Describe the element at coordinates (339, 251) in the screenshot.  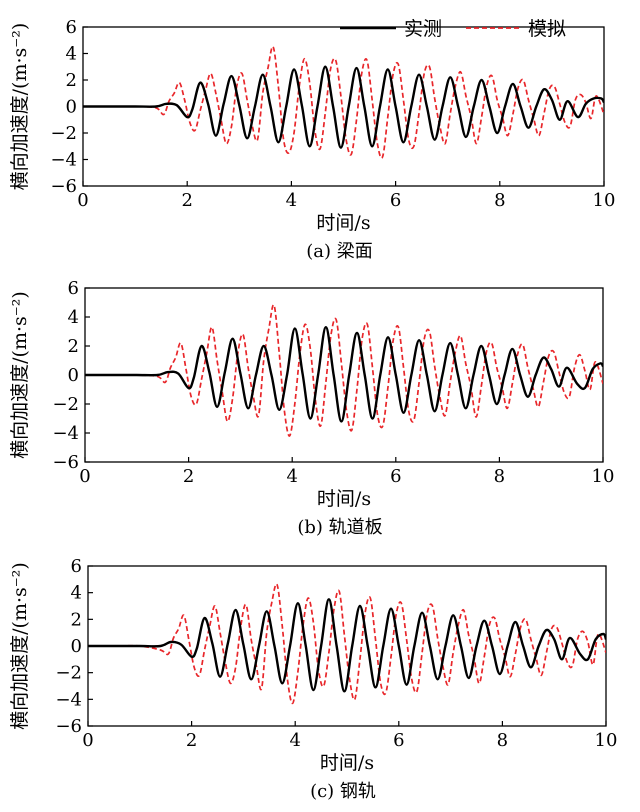
I see `panel-caption: (a) 梁面` at that location.